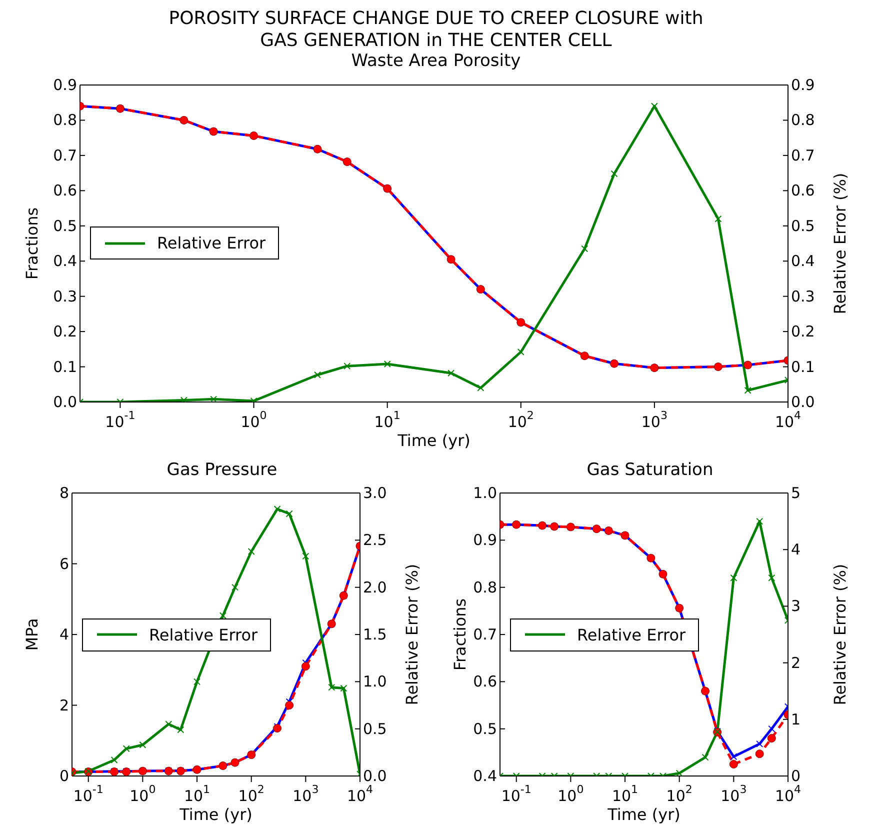 This screenshot has height=840, width=872. I want to click on y2-tick-label: 3, so click(796, 607).